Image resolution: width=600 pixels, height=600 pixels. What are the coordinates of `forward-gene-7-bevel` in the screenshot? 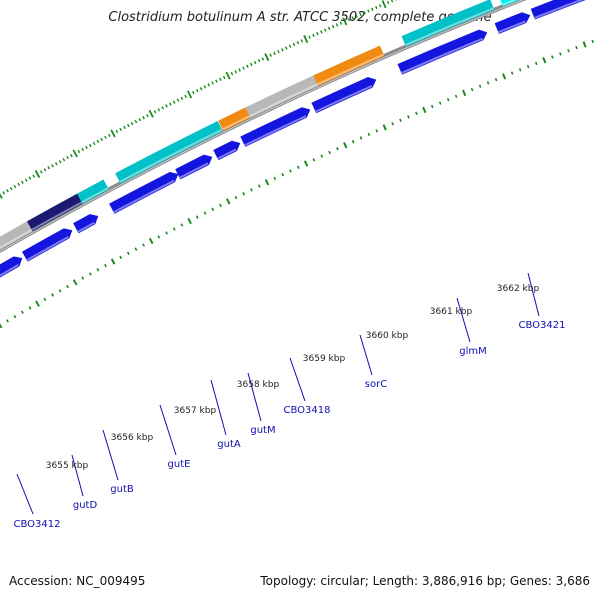 It's located at (275, 131).